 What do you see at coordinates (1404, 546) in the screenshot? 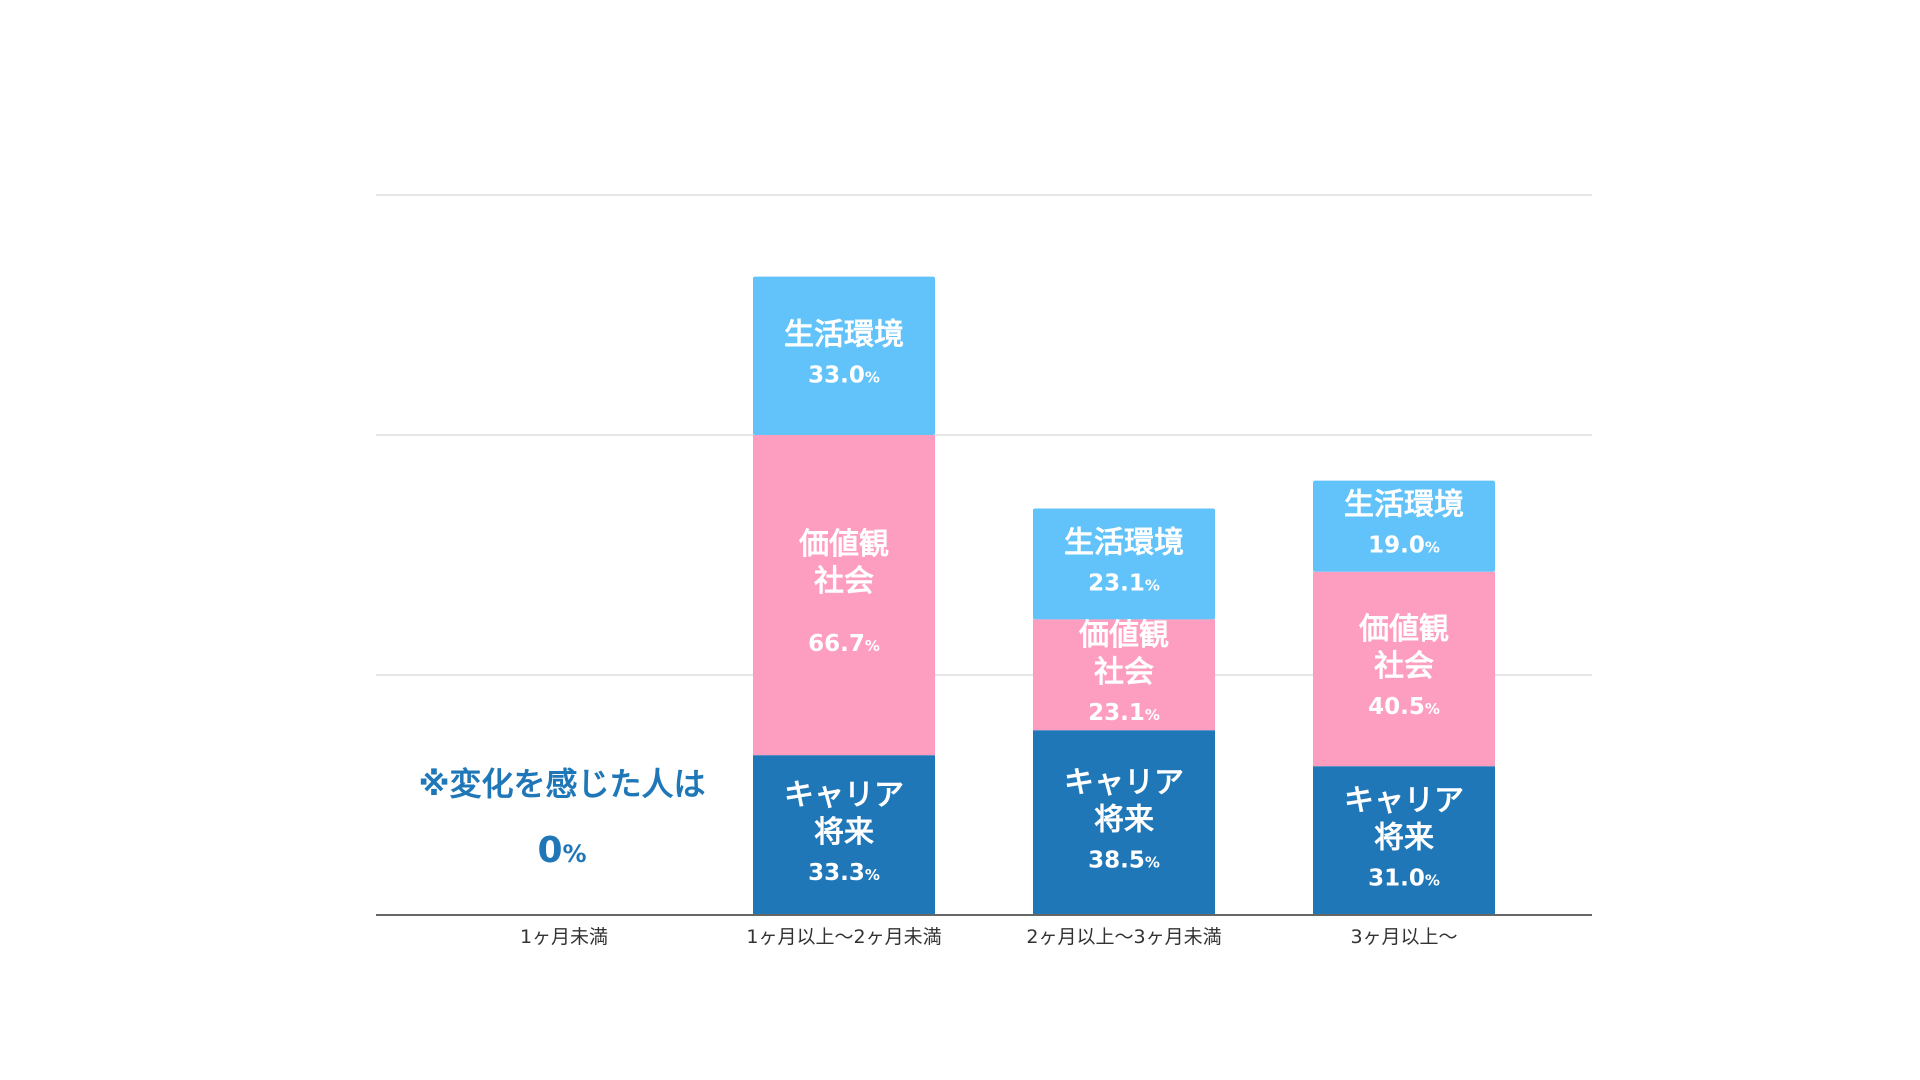
I see `segment-value-label: 19.0%` at bounding box center [1404, 546].